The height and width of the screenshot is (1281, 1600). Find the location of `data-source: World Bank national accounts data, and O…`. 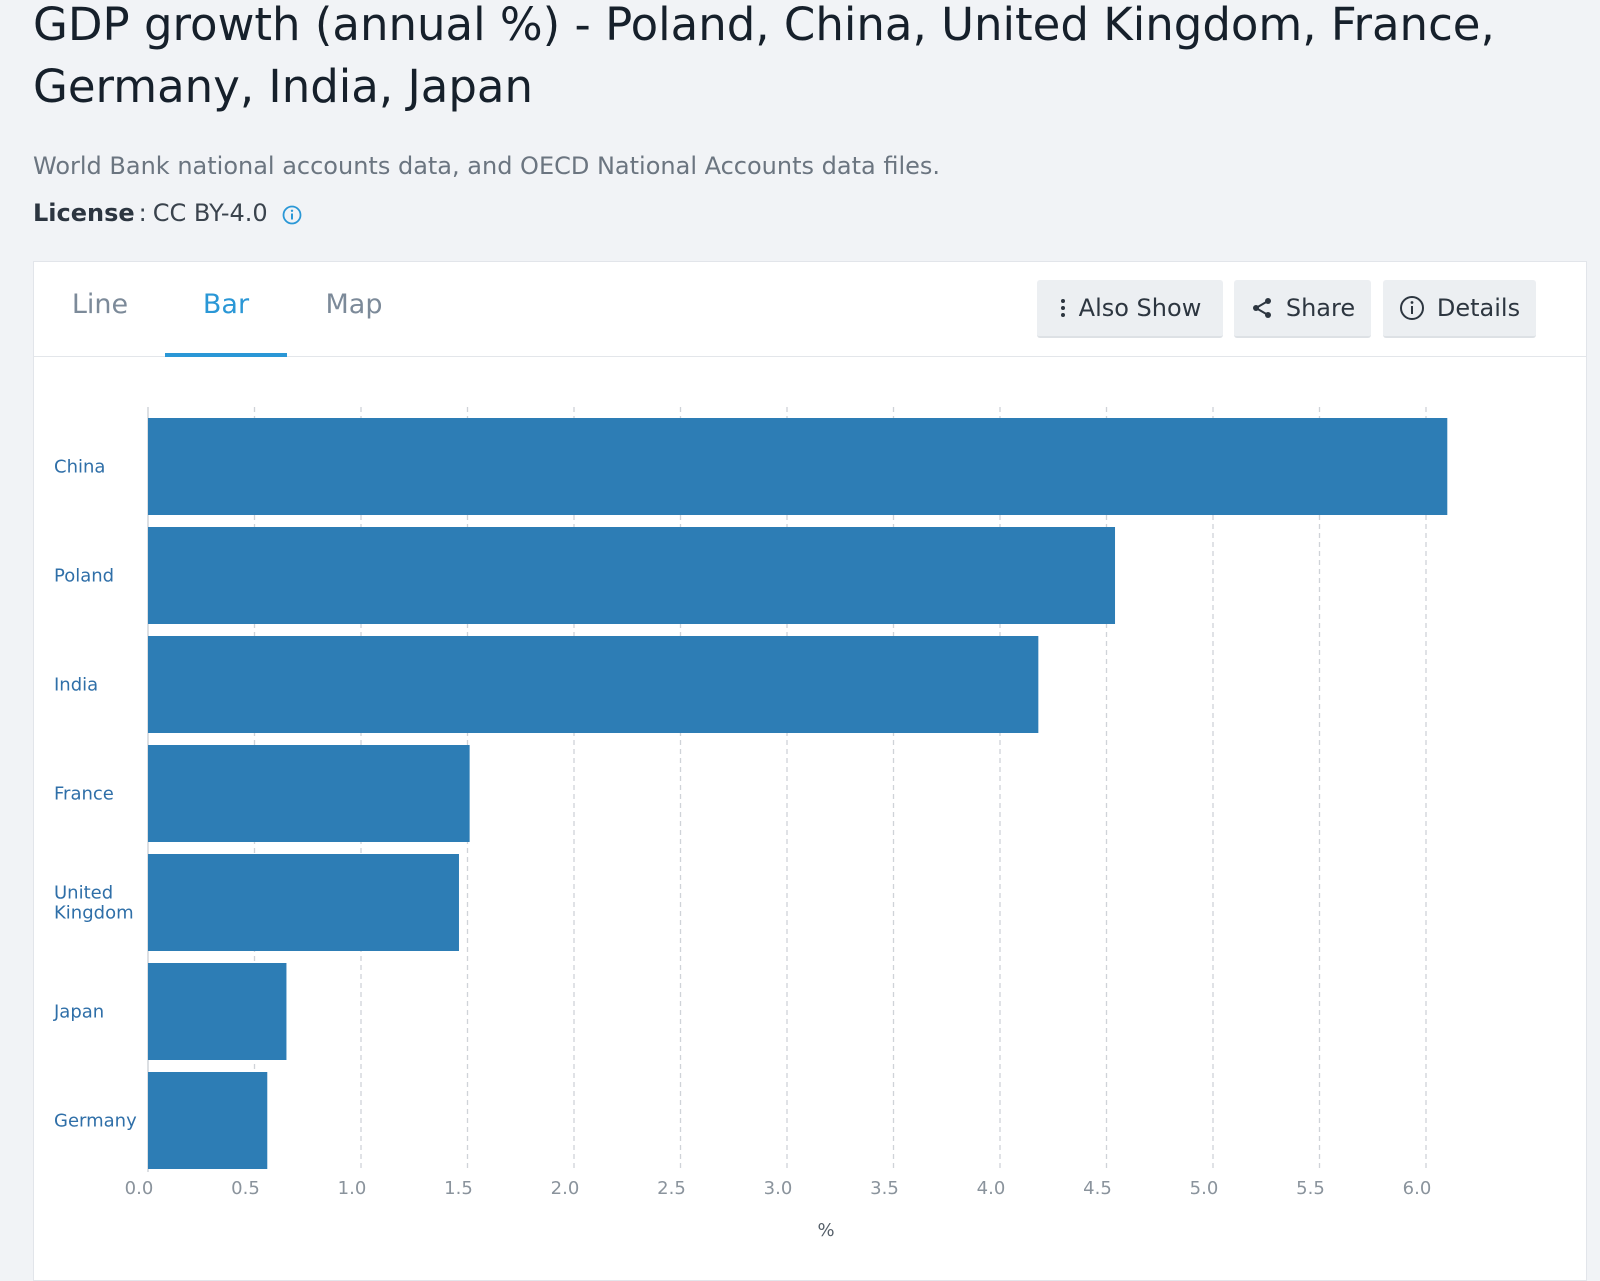

data-source: World Bank national accounts data, and O… is located at coordinates (487, 166).